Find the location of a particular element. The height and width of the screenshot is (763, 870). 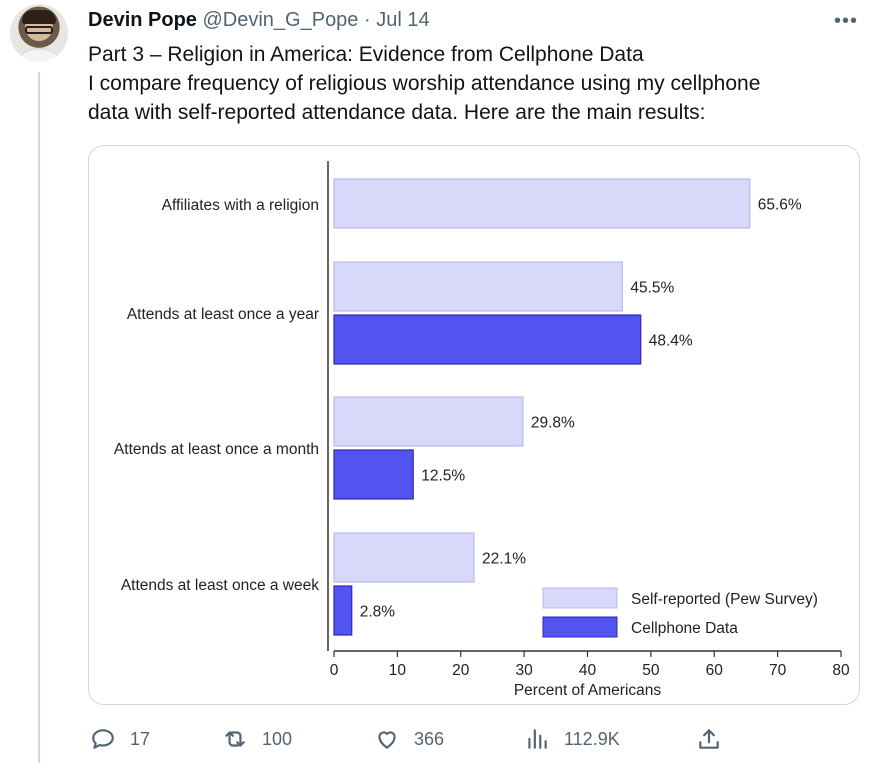

author-name: Devin Pope is located at coordinates (142, 20).